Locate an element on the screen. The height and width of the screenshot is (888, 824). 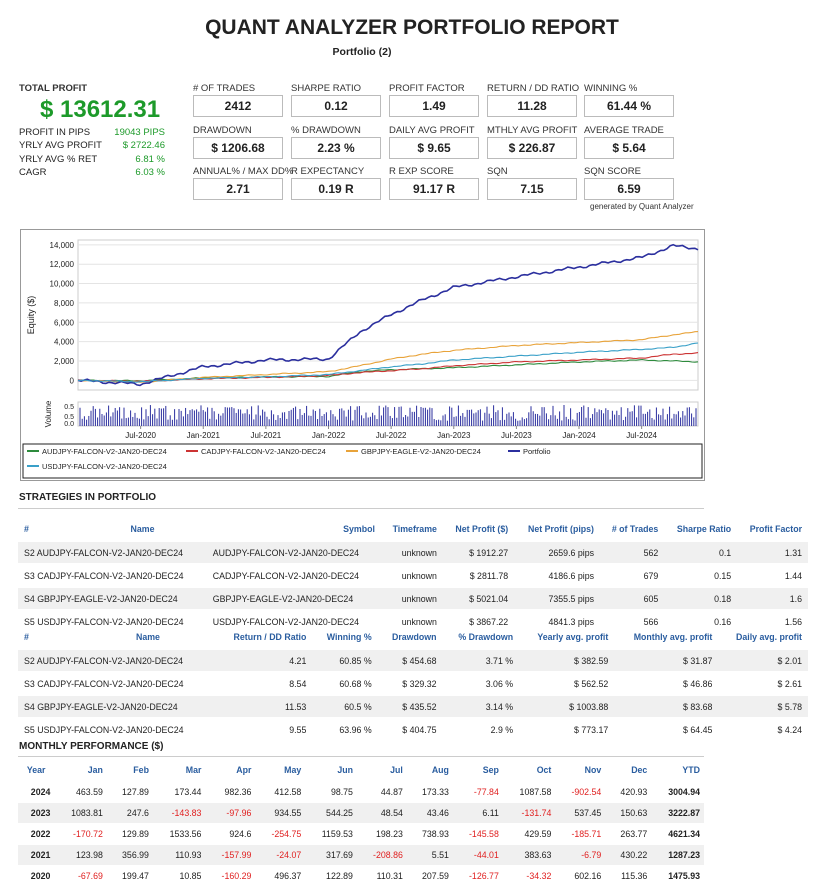
column-header: Daily avg. profit is located at coordinates (769, 637).